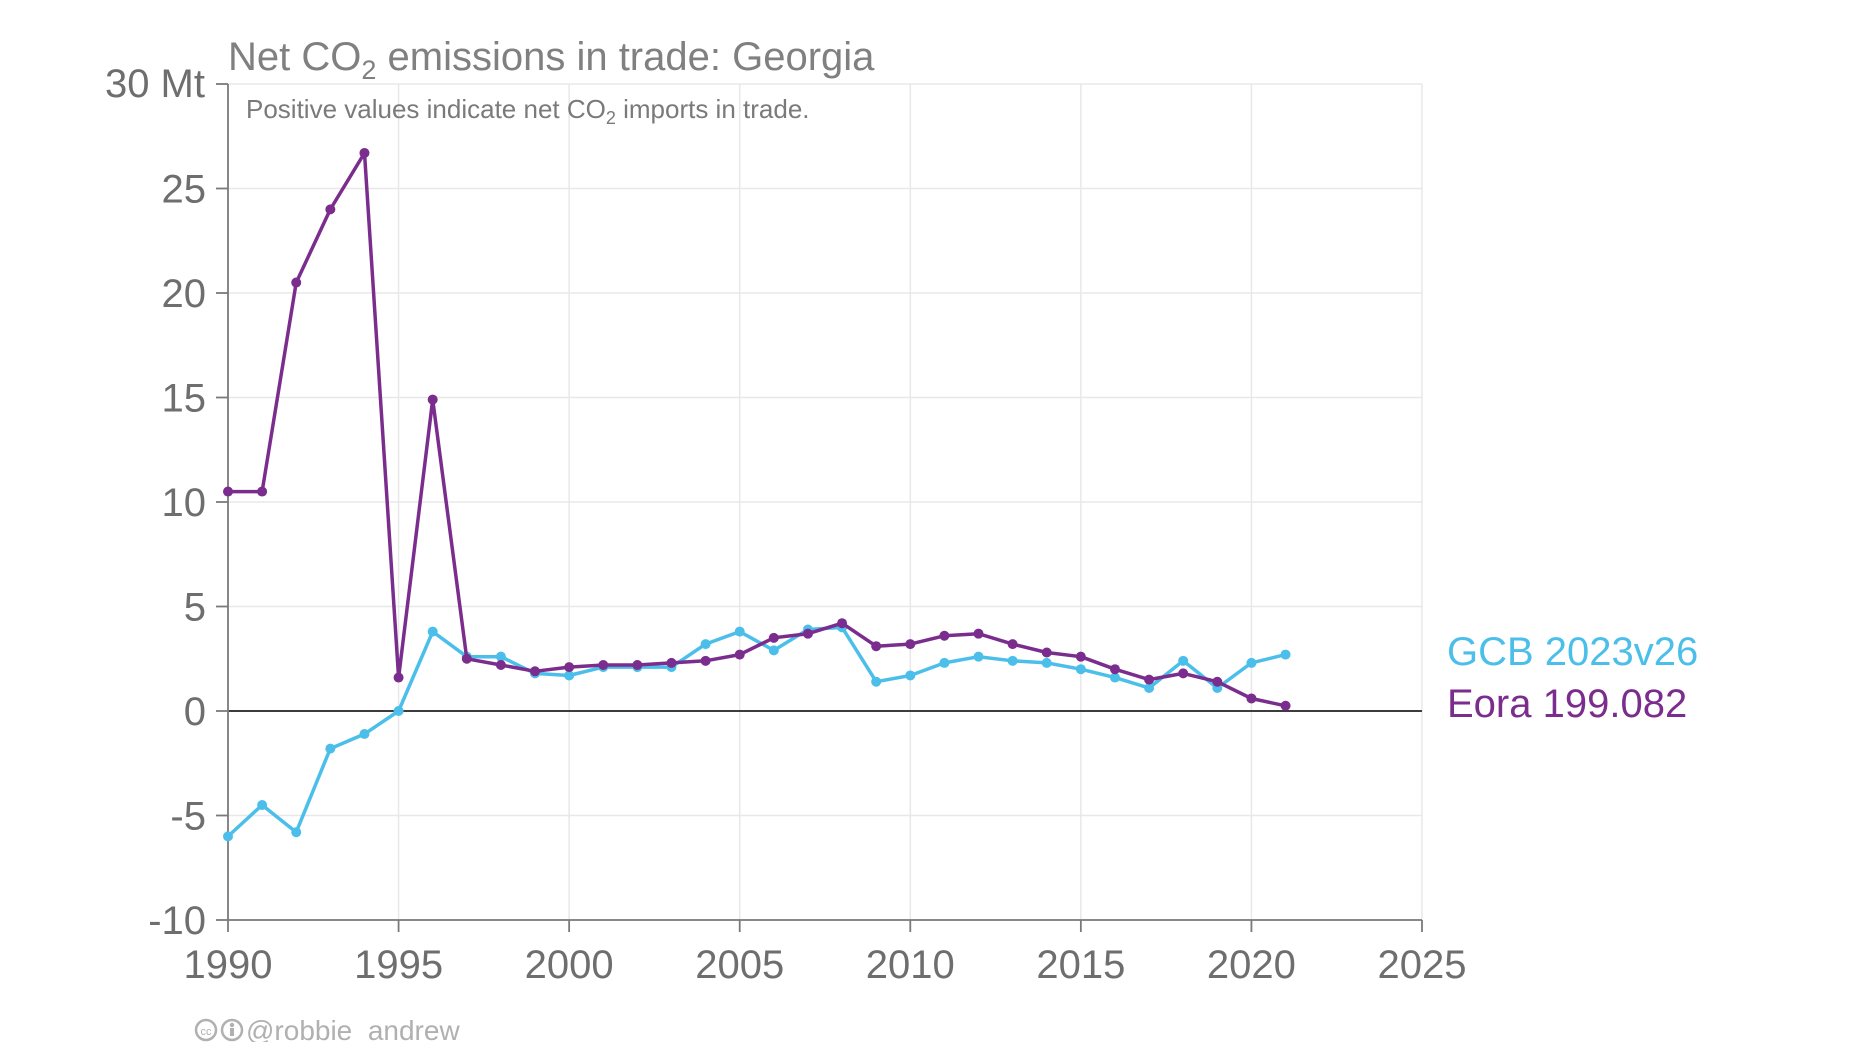  Describe the element at coordinates (910, 965) in the screenshot. I see `x-tick-label: 2010` at that location.